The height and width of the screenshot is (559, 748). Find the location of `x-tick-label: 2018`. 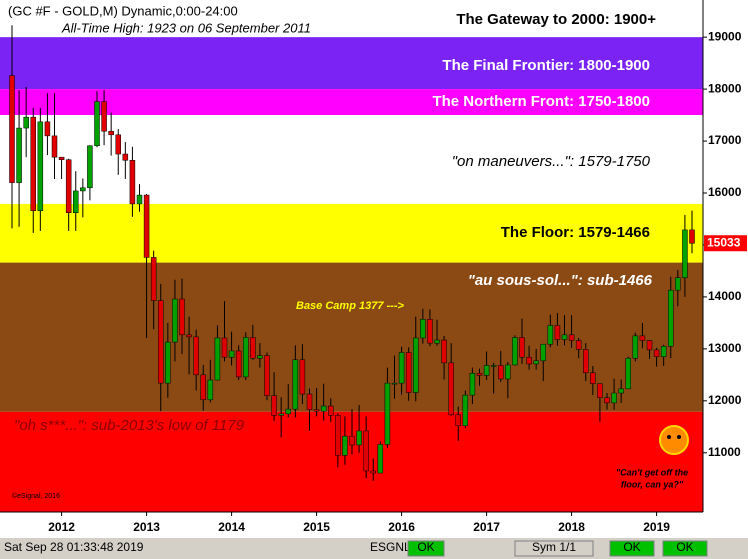

x-tick-label: 2018 is located at coordinates (571, 527).